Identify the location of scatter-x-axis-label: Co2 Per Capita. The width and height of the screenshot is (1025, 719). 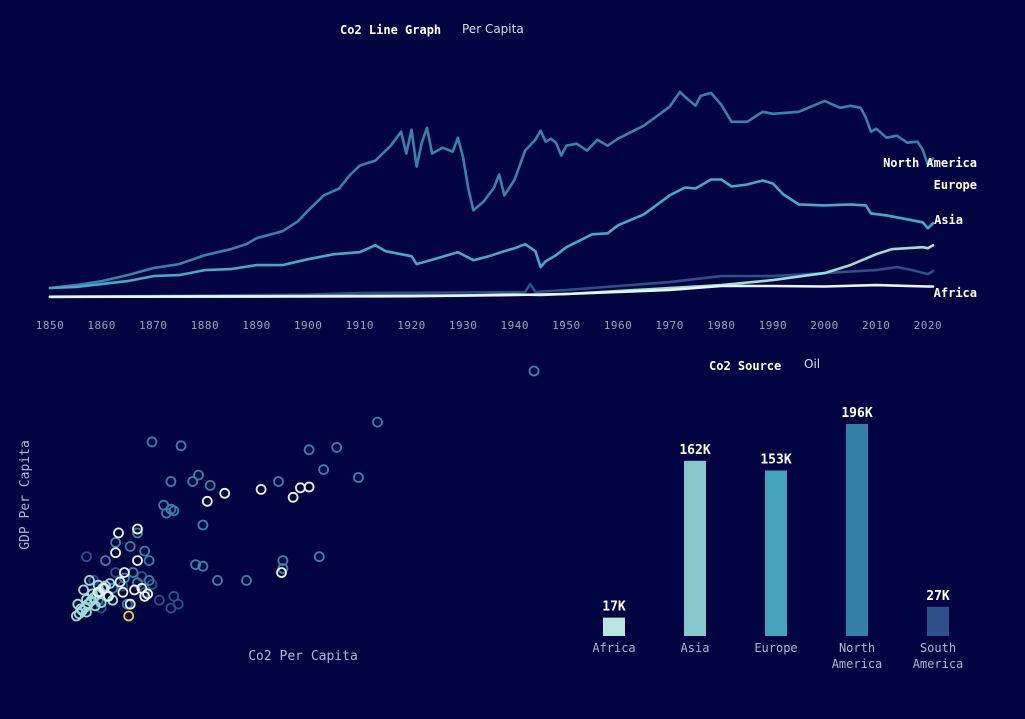
(303, 656).